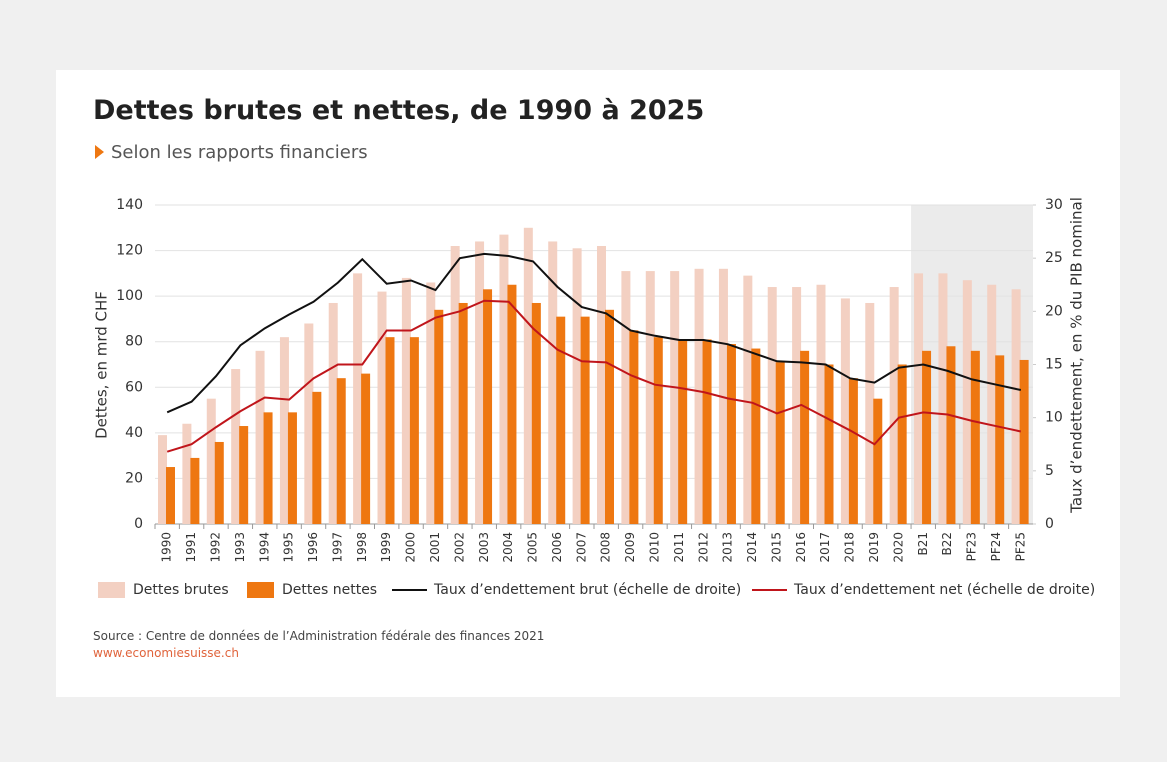 The height and width of the screenshot is (762, 1167). What do you see at coordinates (386, 547) in the screenshot?
I see `x-tick-label: 1999` at bounding box center [386, 547].